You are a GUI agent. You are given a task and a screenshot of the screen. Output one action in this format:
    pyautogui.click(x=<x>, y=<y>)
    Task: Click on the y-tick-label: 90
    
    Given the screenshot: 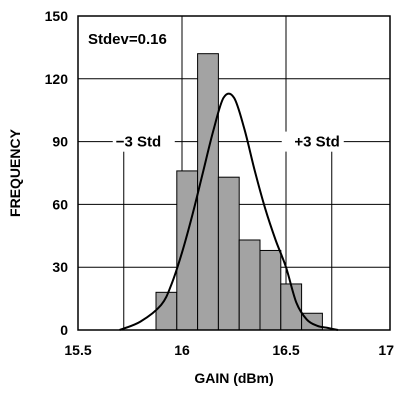 What is the action you would take?
    pyautogui.click(x=60, y=142)
    